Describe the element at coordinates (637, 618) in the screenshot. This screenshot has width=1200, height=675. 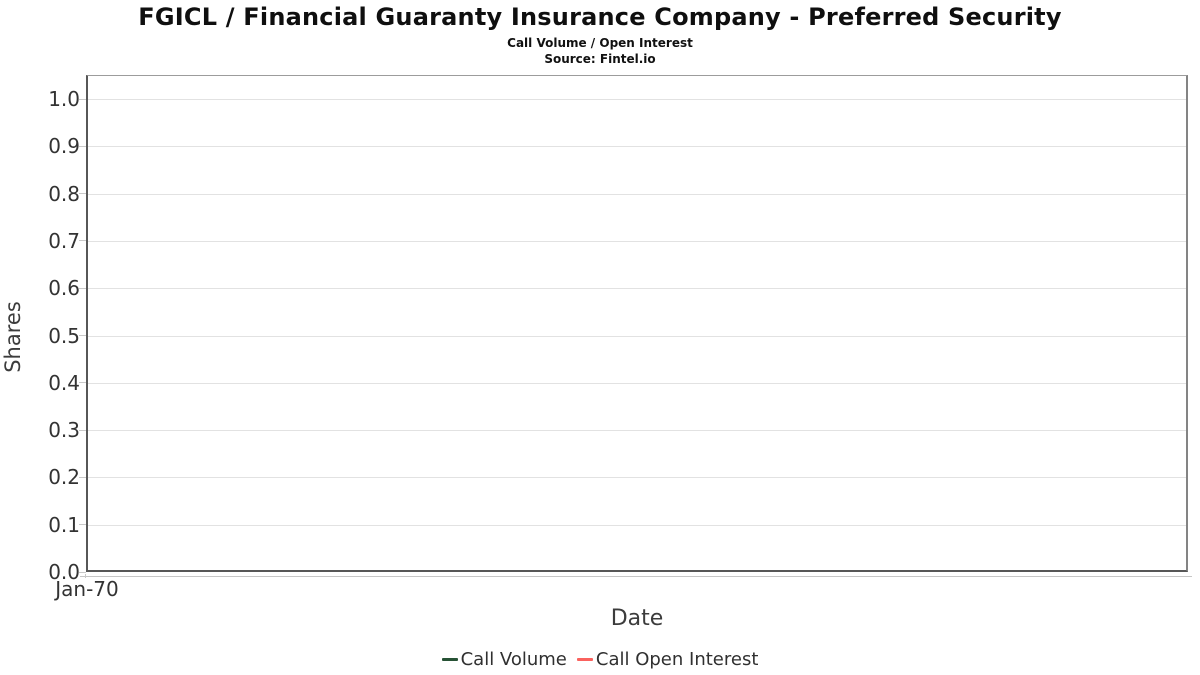
I see `x-axis-title: Date` at that location.